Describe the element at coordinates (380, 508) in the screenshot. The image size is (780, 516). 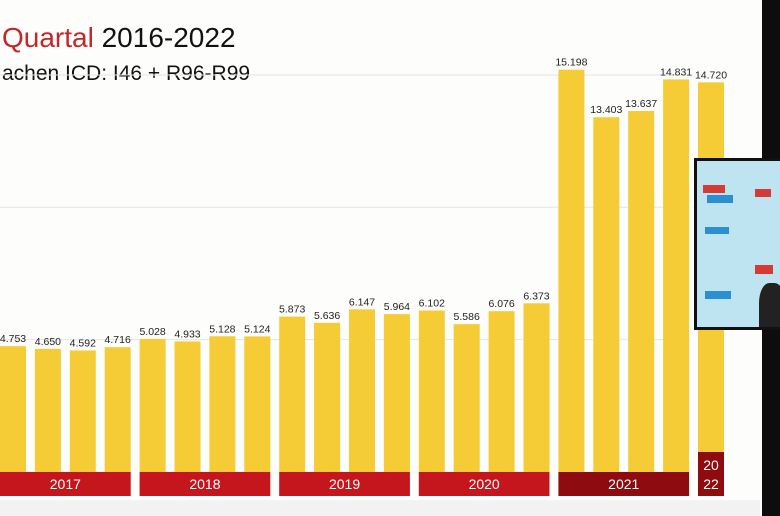
I see `cropped-axis-strip` at that location.